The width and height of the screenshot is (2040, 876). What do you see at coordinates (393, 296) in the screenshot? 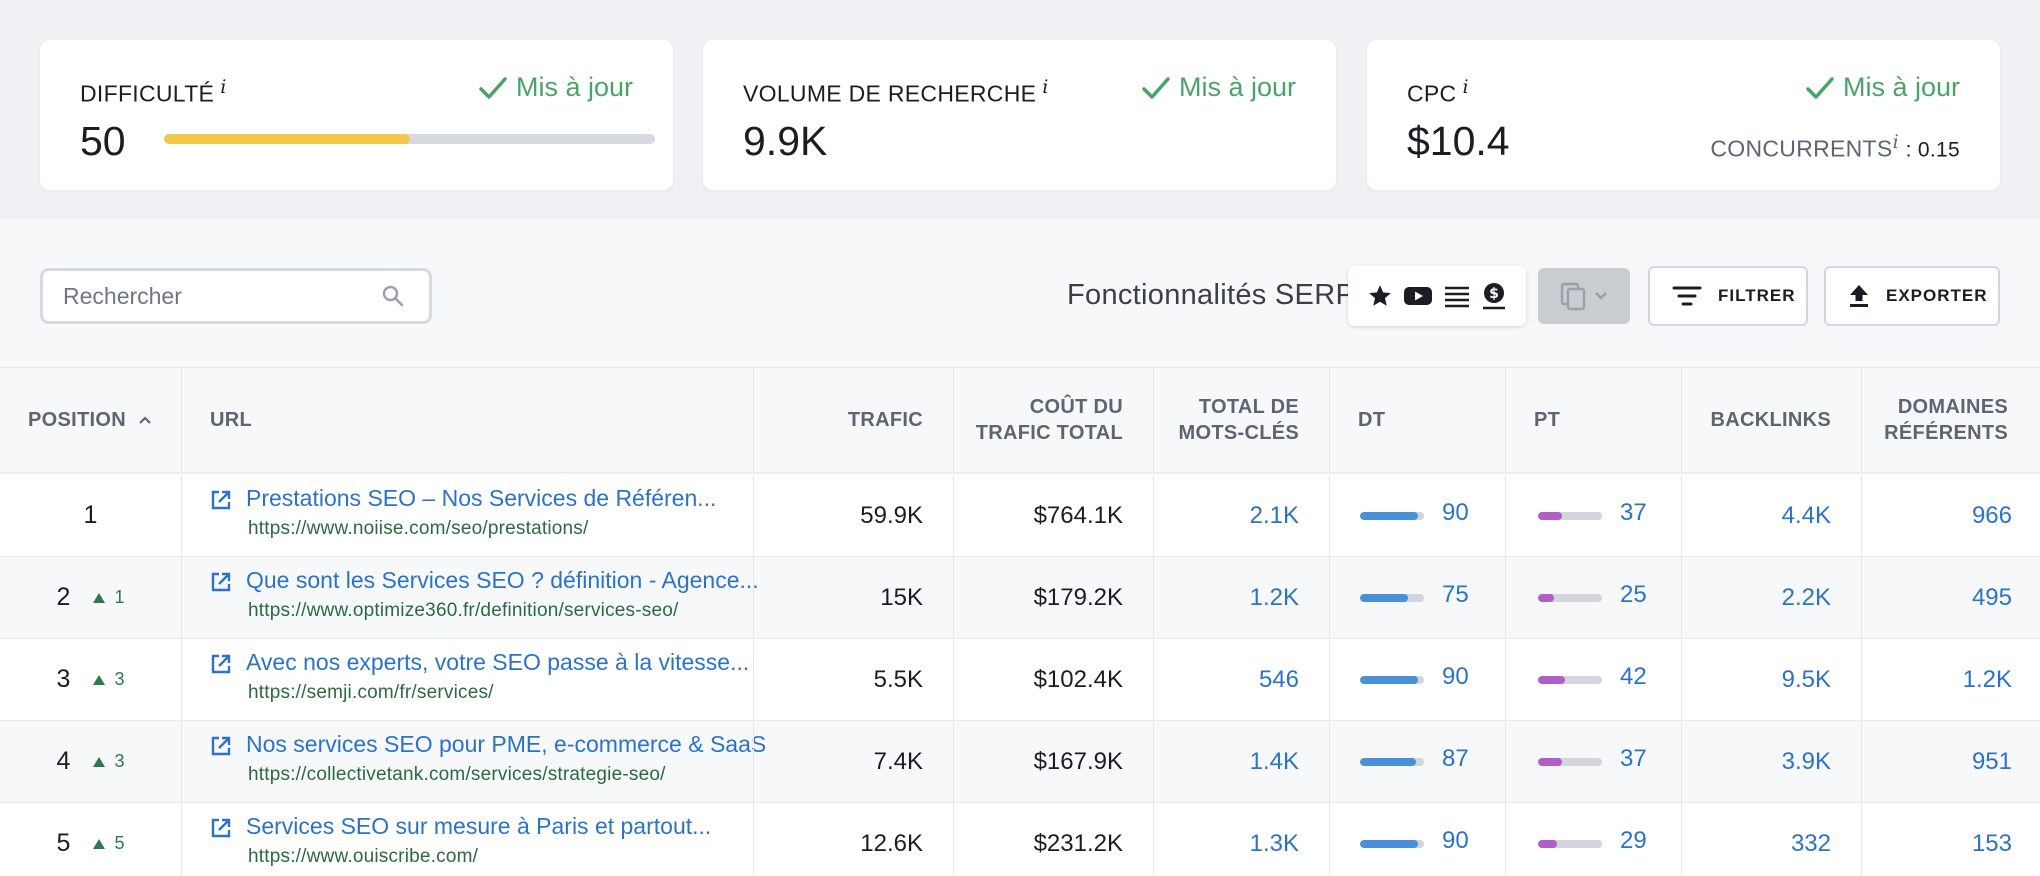
I see `search-icon` at bounding box center [393, 296].